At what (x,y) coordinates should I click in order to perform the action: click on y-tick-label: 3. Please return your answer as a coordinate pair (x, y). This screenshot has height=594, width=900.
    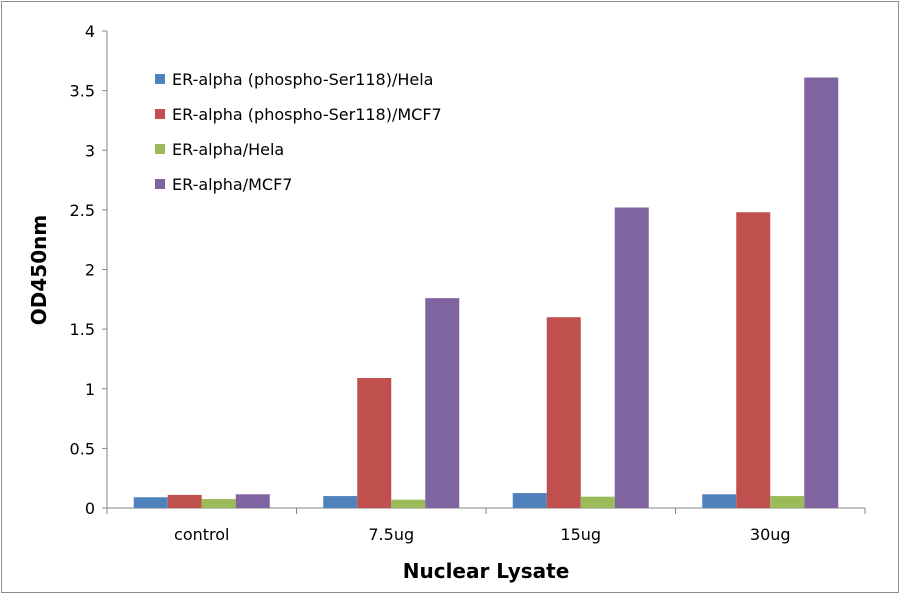
    Looking at the image, I should click on (90, 150).